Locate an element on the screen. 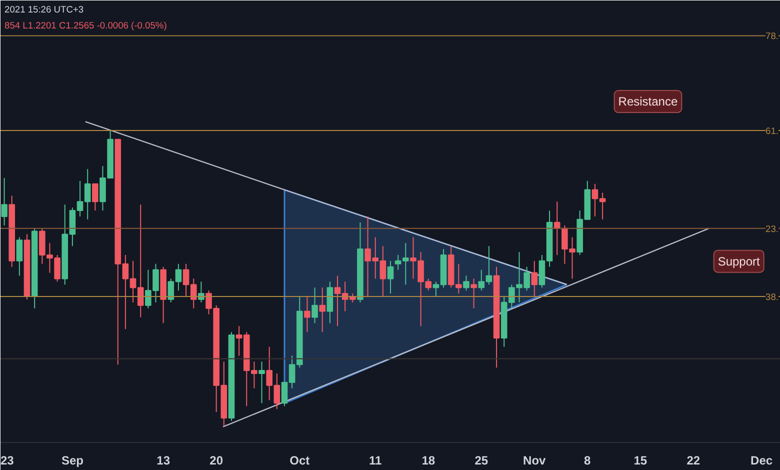  x-tick-label: 23 is located at coordinates (7, 461).